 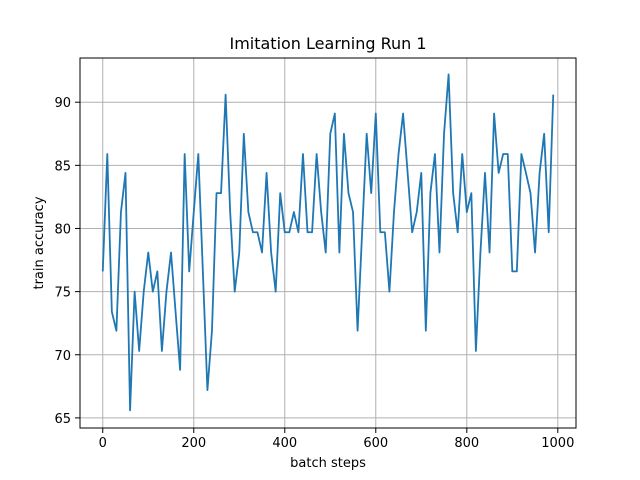 What do you see at coordinates (327, 43) in the screenshot?
I see `chart-title: Imitation Learning Run 1` at bounding box center [327, 43].